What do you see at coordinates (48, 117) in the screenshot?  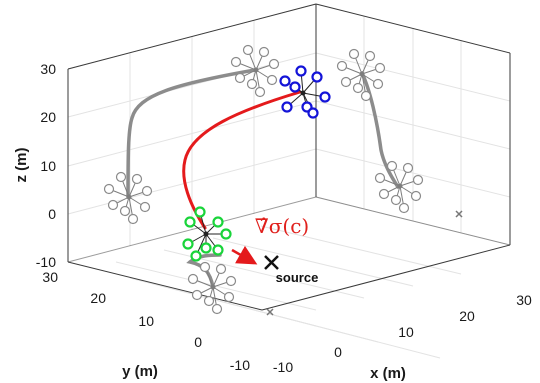 I see `z-tick: 20` at bounding box center [48, 117].